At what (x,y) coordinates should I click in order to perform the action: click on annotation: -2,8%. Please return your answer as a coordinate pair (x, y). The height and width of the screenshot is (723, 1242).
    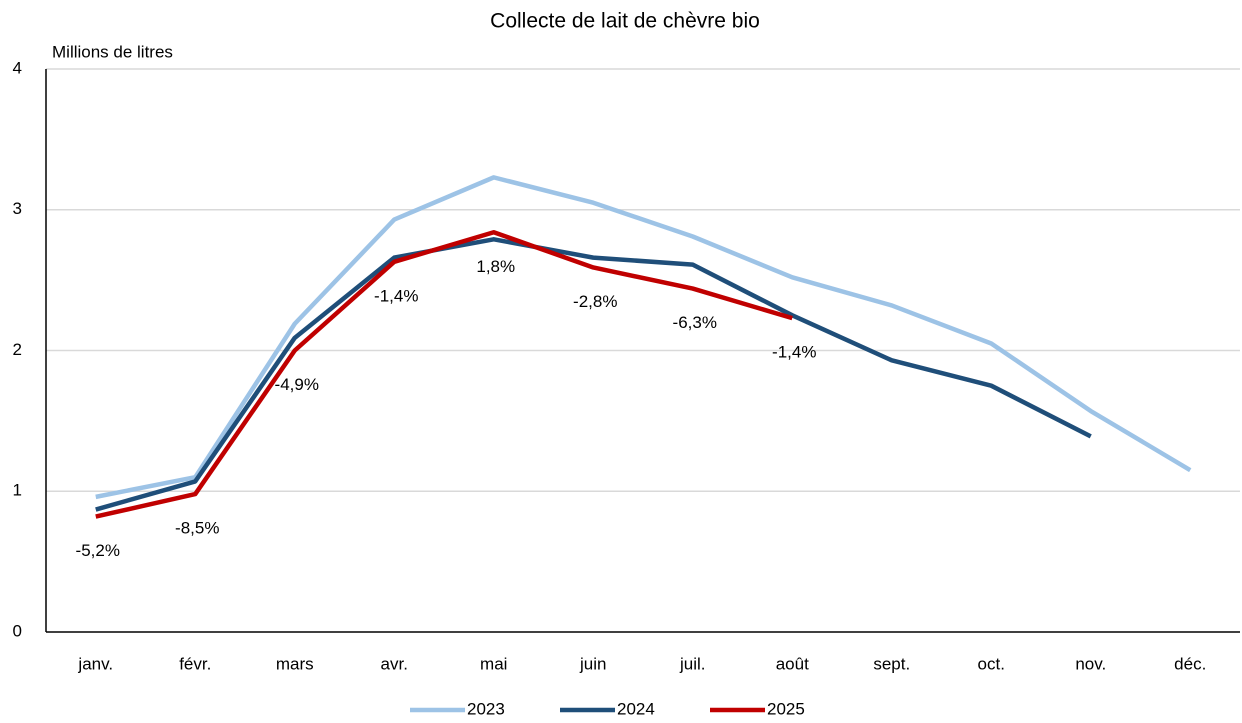
    Looking at the image, I should click on (595, 301).